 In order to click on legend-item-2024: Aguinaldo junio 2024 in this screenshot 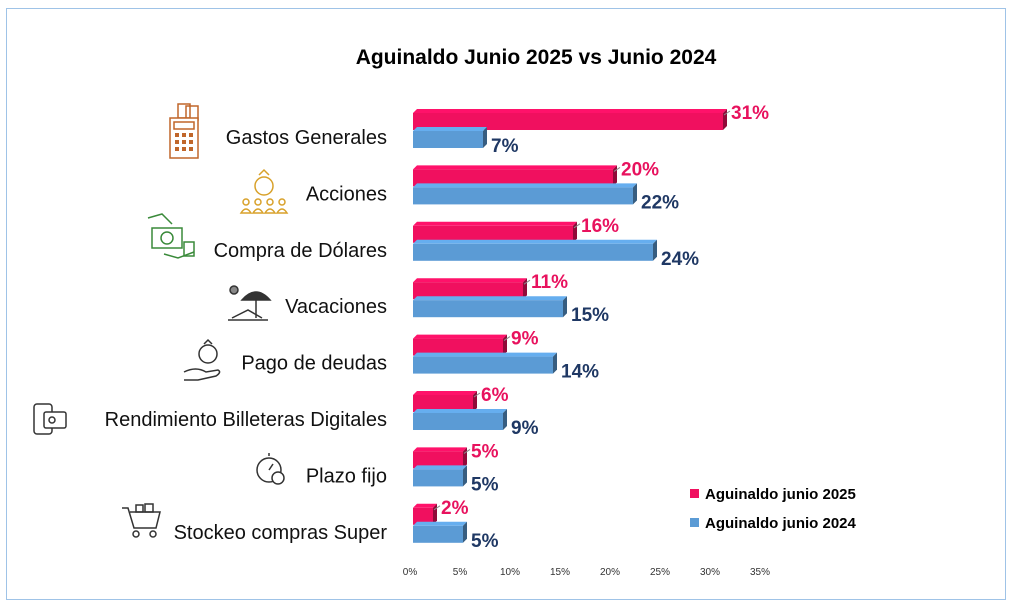, I will do `click(773, 523)`.